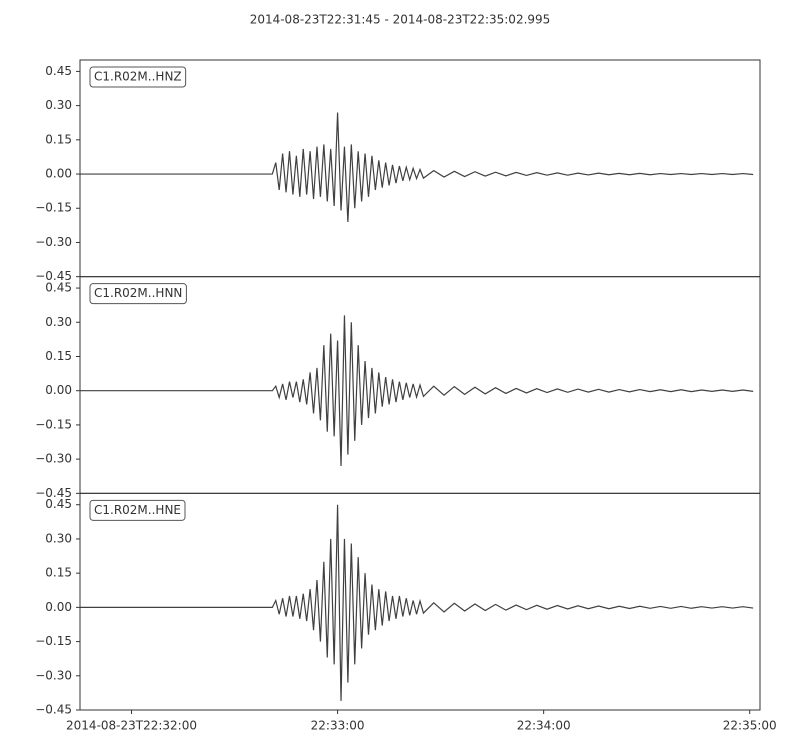  What do you see at coordinates (338, 726) in the screenshot?
I see `x-tick-label: 22:33:00` at bounding box center [338, 726].